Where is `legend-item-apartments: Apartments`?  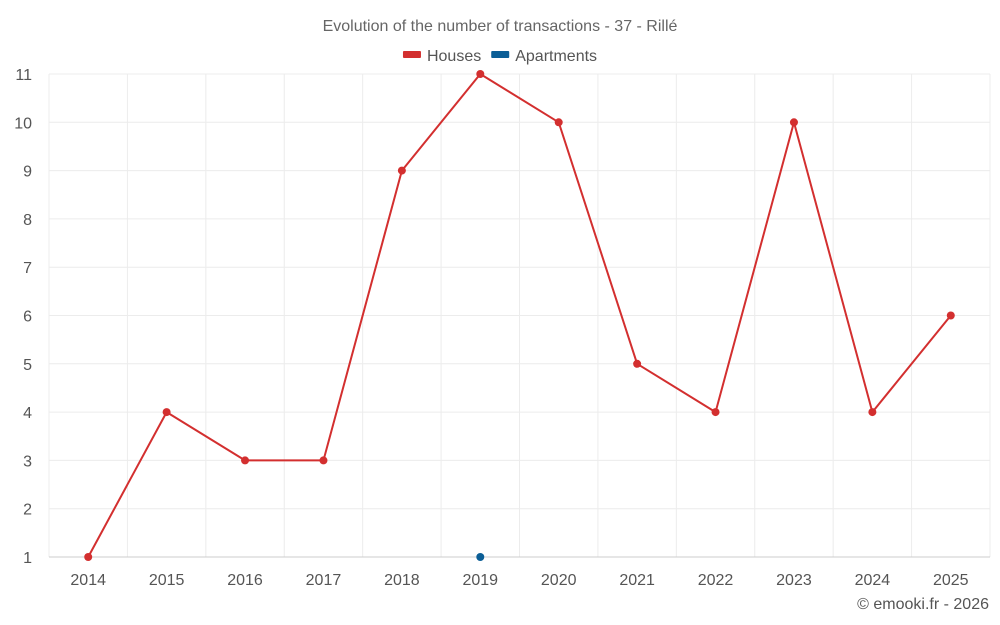
legend-item-apartments: Apartments is located at coordinates (544, 56).